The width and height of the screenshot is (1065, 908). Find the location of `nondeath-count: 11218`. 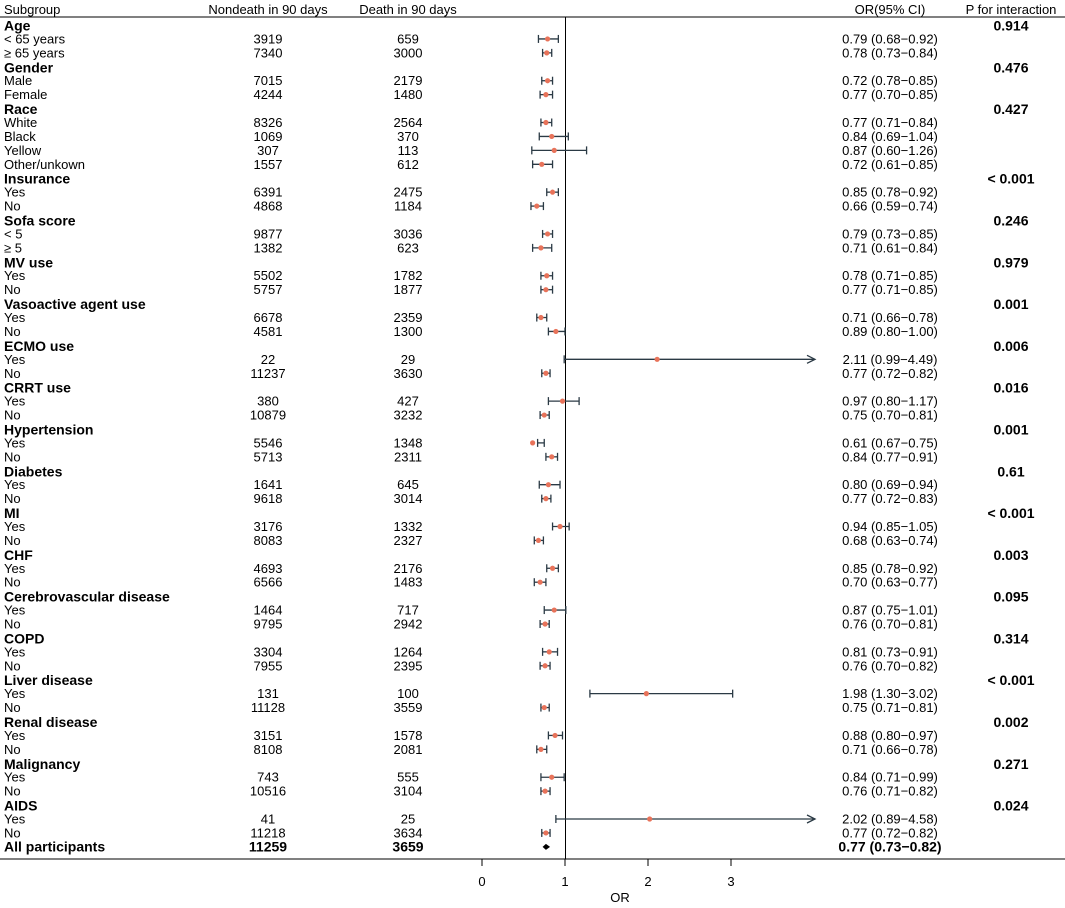

nondeath-count: 11218 is located at coordinates (267, 832).